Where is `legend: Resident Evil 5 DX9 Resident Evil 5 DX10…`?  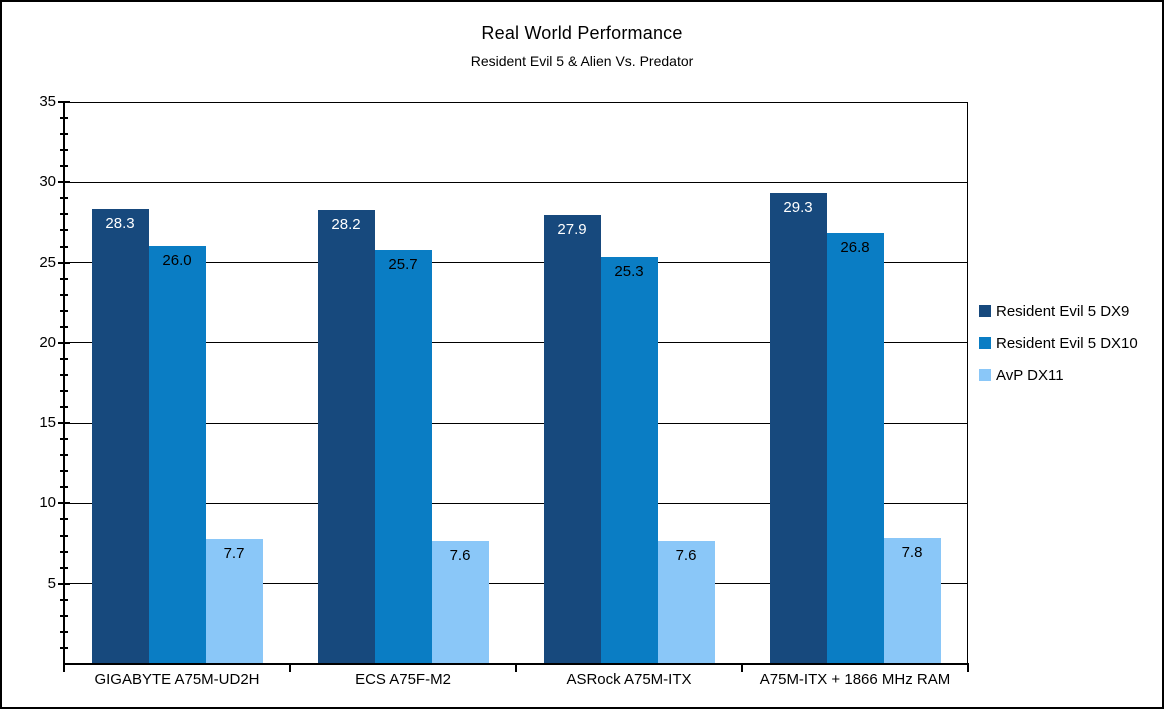 legend: Resident Evil 5 DX9 Resident Evil 5 DX10… is located at coordinates (1058, 350).